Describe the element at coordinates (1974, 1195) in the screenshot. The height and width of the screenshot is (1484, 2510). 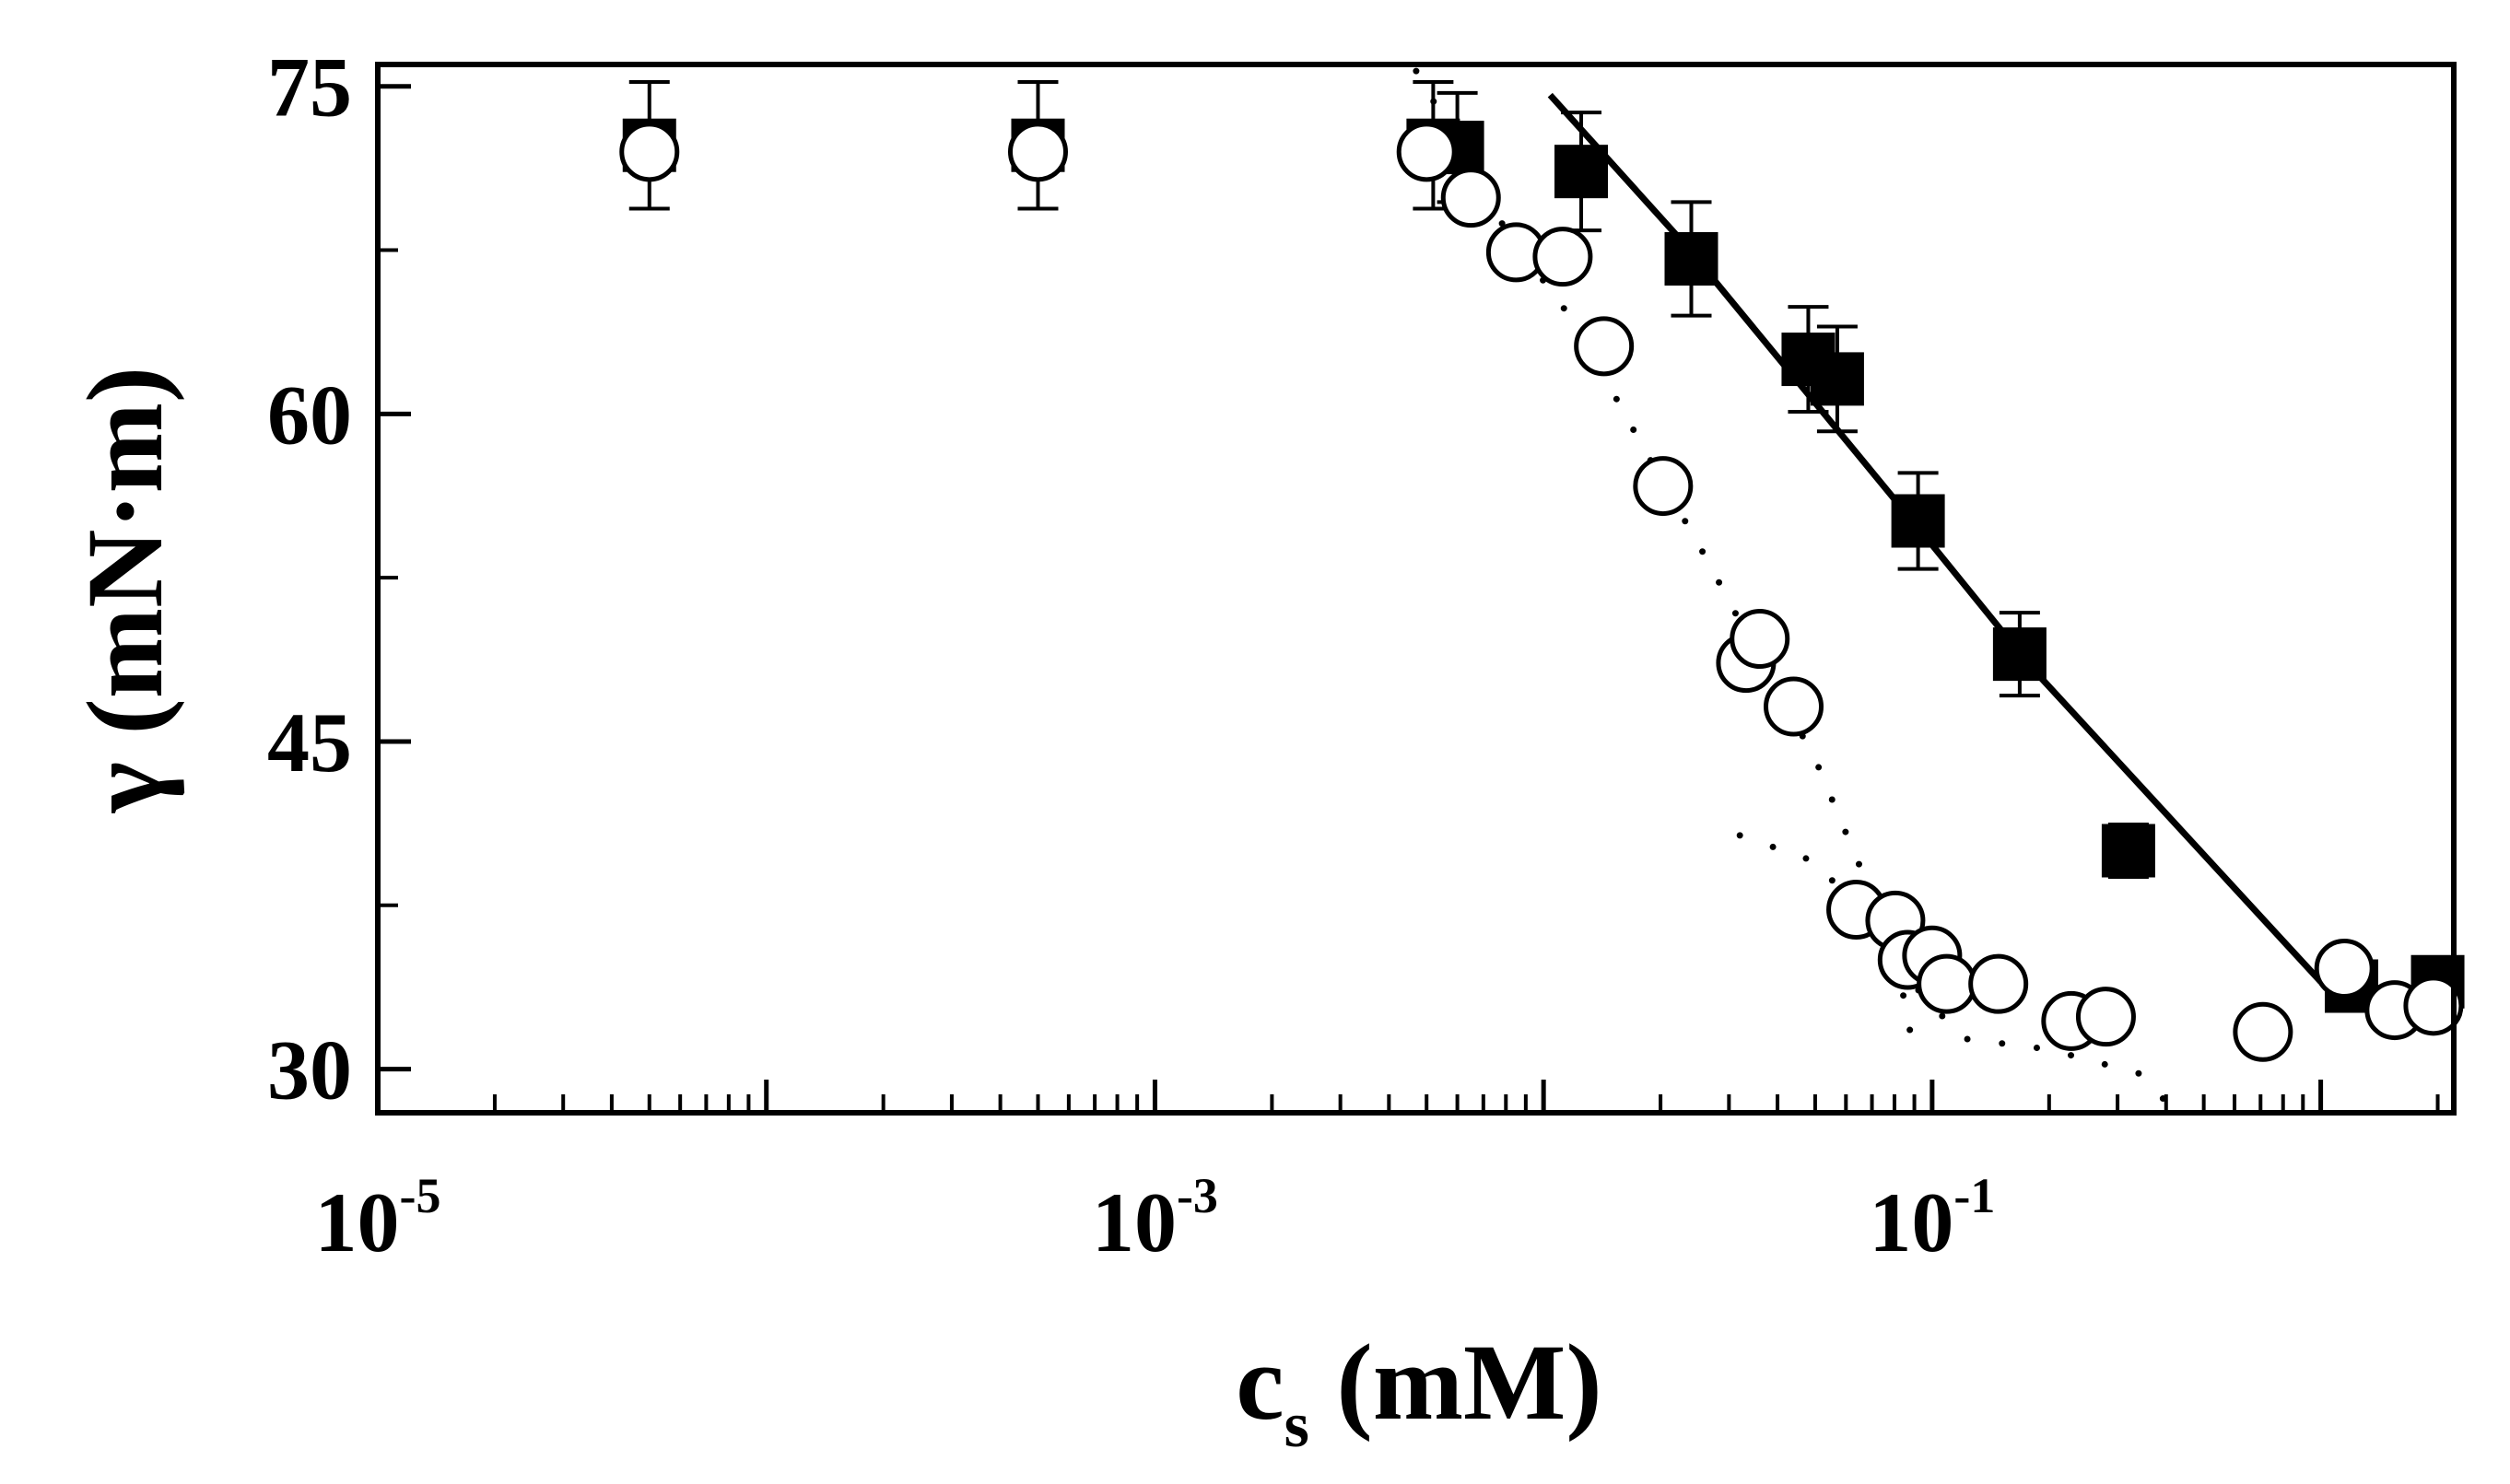
I see `x-tick-label-exponent: -1` at that location.